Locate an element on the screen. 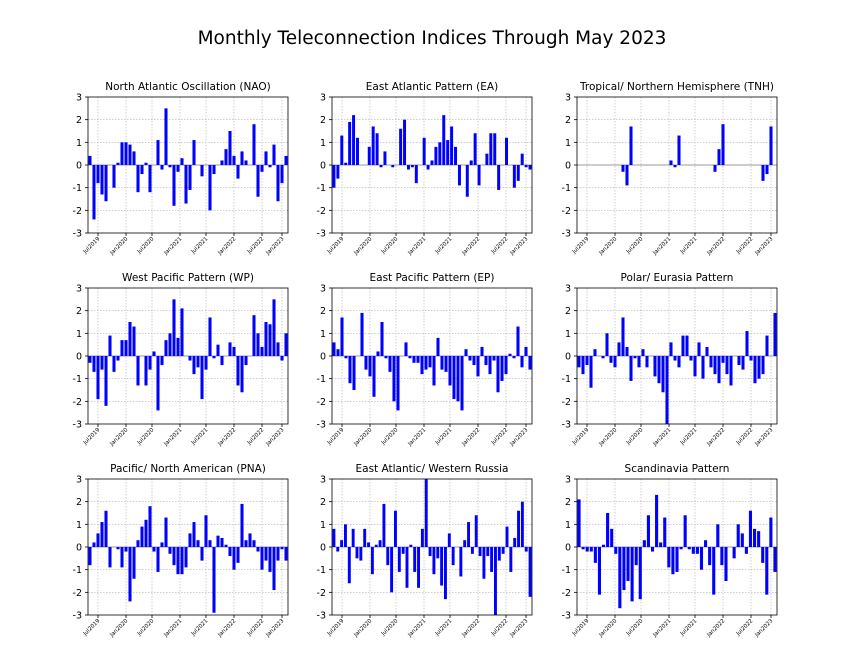 The width and height of the screenshot is (864, 648). x-tick-label: Jul2022 is located at coordinates (745, 246).